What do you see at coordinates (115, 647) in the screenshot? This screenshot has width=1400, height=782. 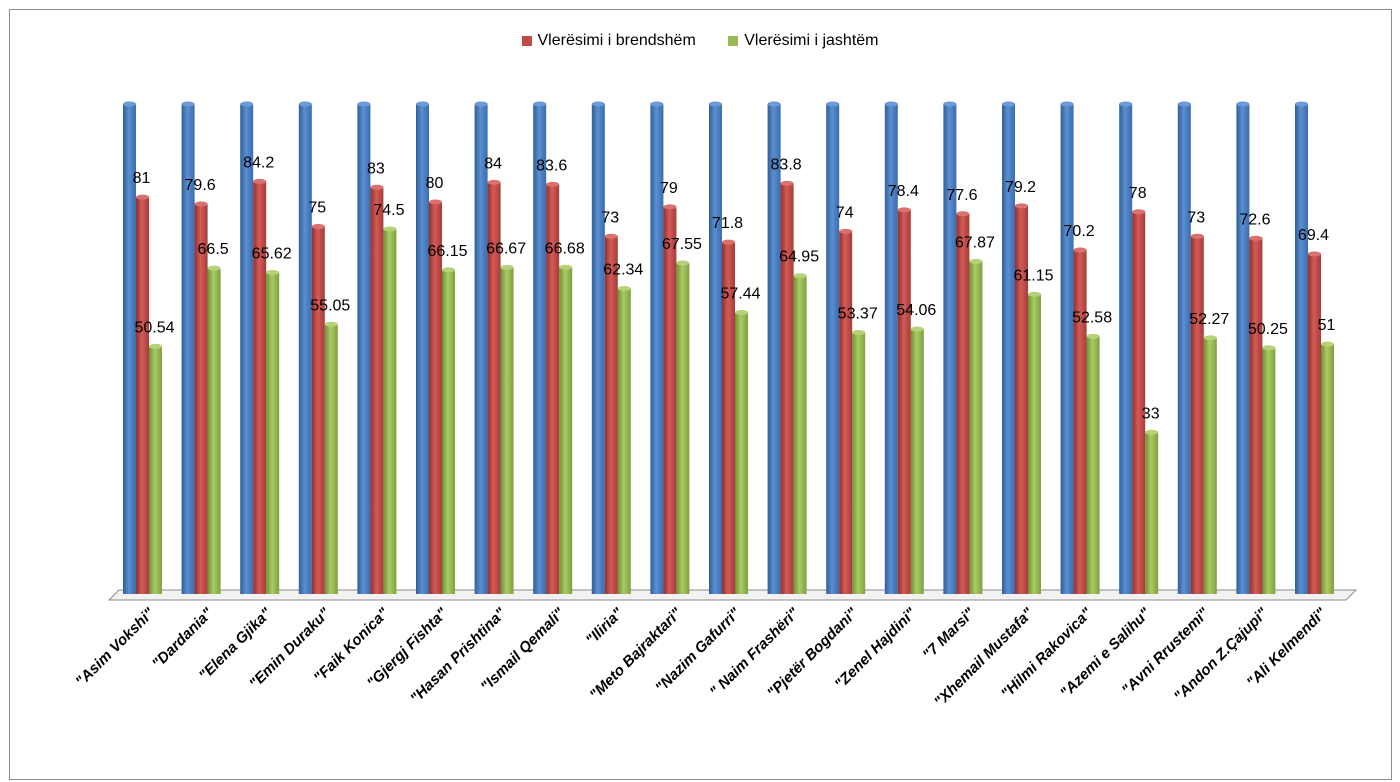 I see `category-label-1: "Asim Vokshi"` at bounding box center [115, 647].